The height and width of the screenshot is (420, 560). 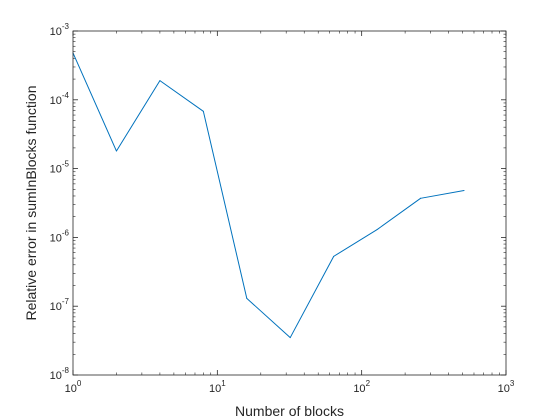 I want to click on x-tick-label: 10⁰, so click(x=73, y=387).